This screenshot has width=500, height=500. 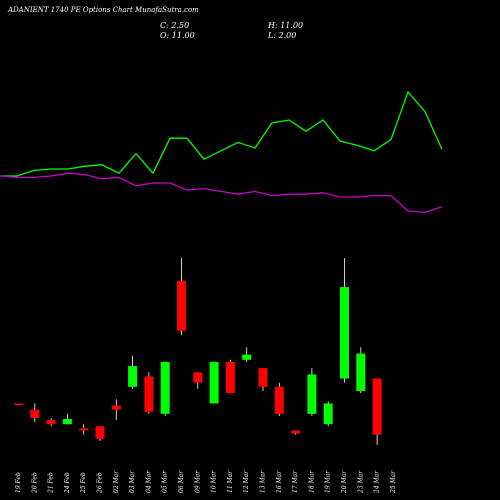 What do you see at coordinates (360, 482) in the screenshot?
I see `x-tick-label: 23 Mar` at bounding box center [360, 482].